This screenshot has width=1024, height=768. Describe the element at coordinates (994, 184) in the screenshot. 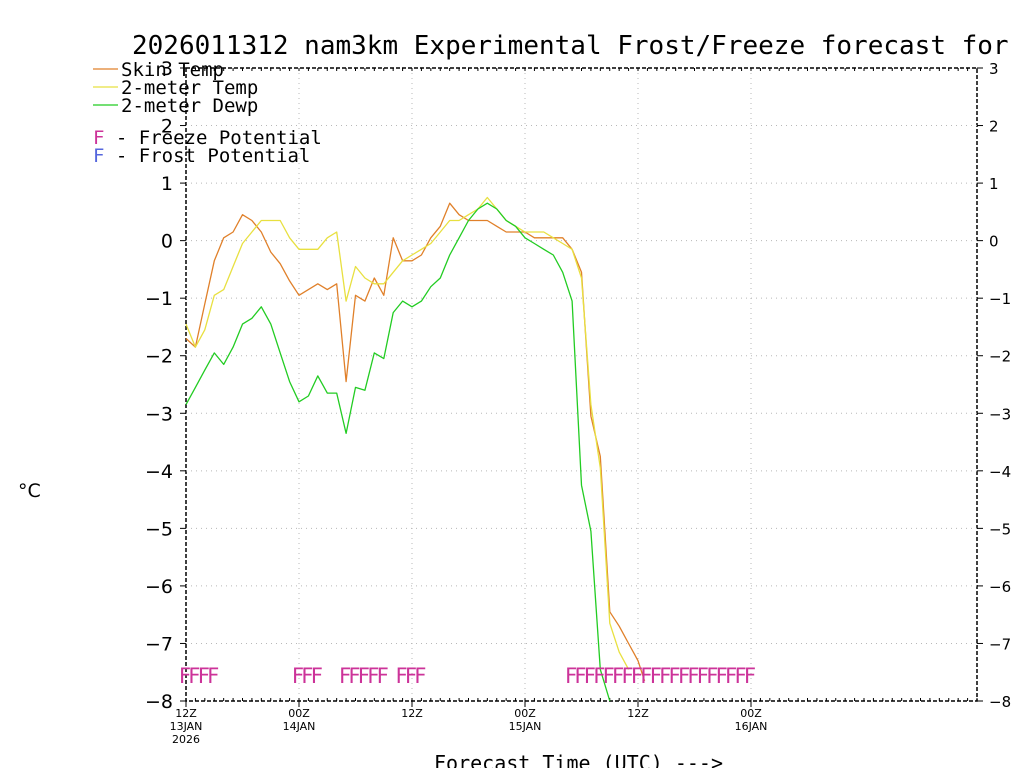

I see `y-tick-label-right: 1` at that location.